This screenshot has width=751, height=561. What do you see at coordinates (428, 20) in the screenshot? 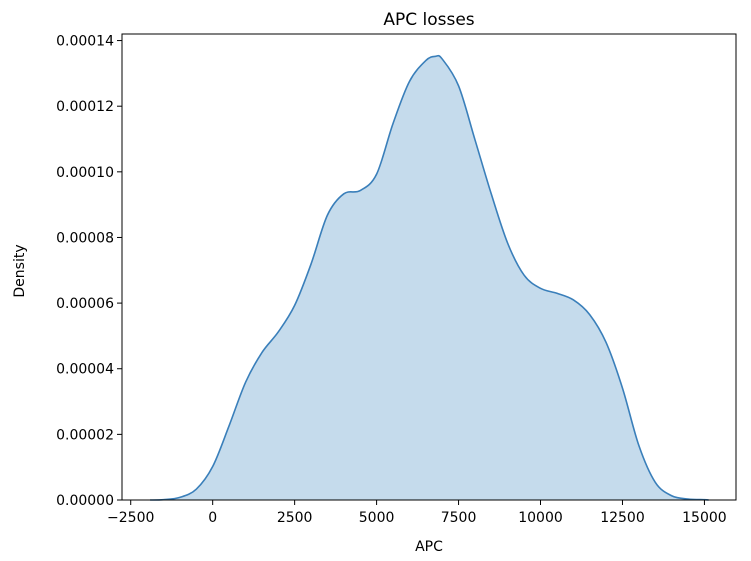
I see `chart-title: APC losses` at bounding box center [428, 20].